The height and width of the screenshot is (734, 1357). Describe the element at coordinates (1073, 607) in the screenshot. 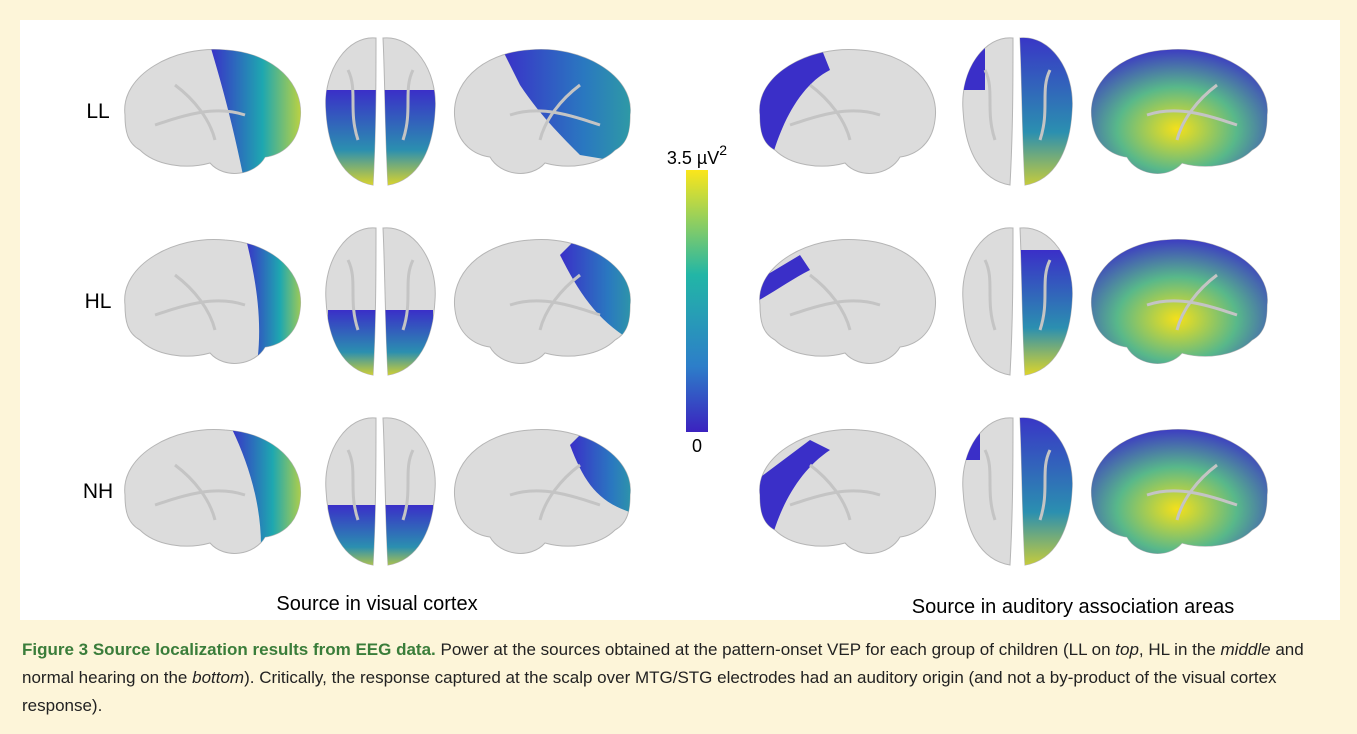

I see `panel-title: Source in auditory association areas` at that location.